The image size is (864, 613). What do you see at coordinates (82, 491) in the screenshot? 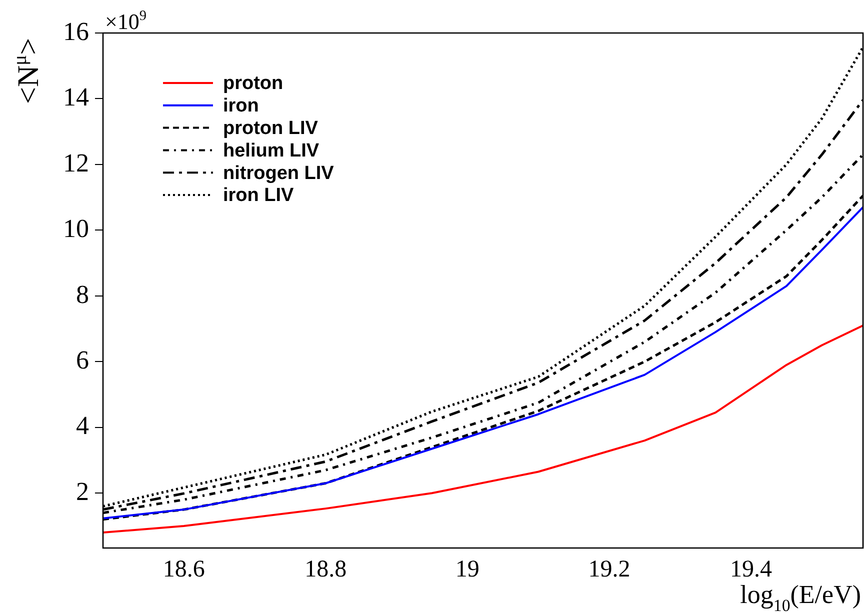
I see `y-tick-label: 2` at bounding box center [82, 491].